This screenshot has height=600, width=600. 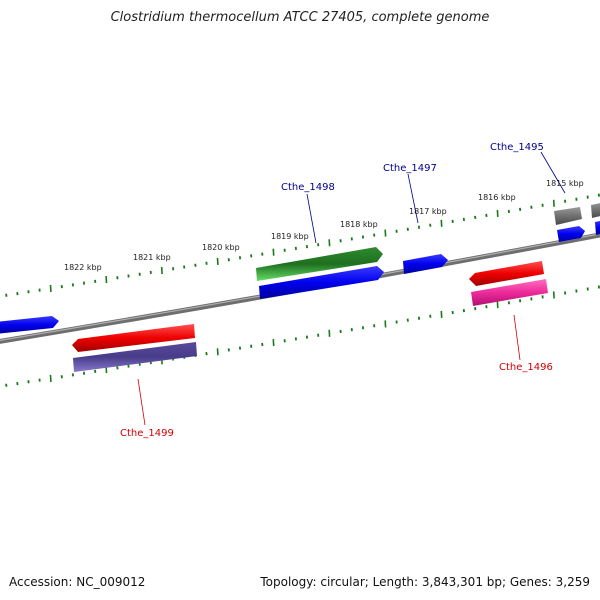 I want to click on tick-label-1820: 1820 kbp, so click(x=221, y=247).